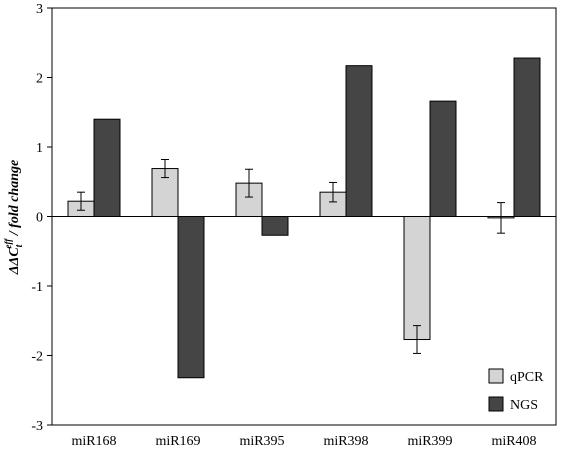  What do you see at coordinates (516, 390) in the screenshot?
I see `legend: qPCR NGS` at bounding box center [516, 390].